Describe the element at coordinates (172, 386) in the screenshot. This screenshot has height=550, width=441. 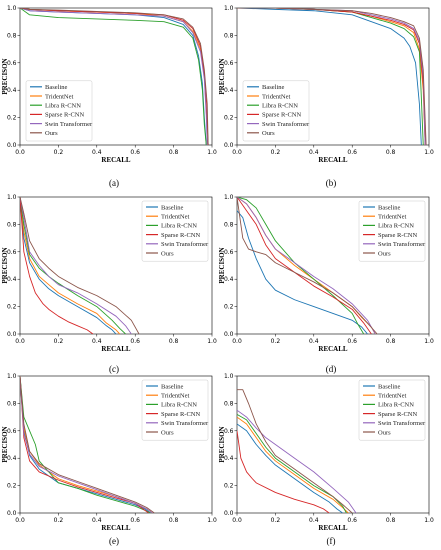
I see `legend-entry: Baseline` at that location.